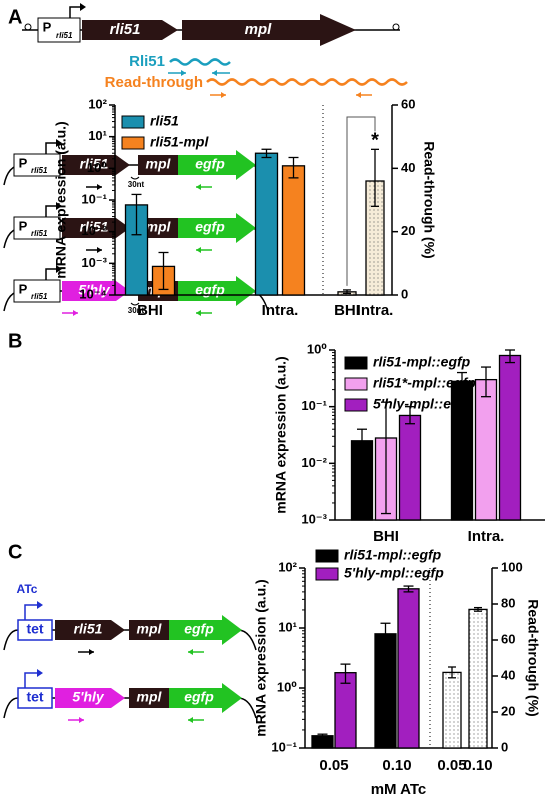 Image resolution: width=550 pixels, height=803 pixels. What do you see at coordinates (408, 103) in the screenshot?
I see `y2-tick-label: 60` at bounding box center [408, 103].